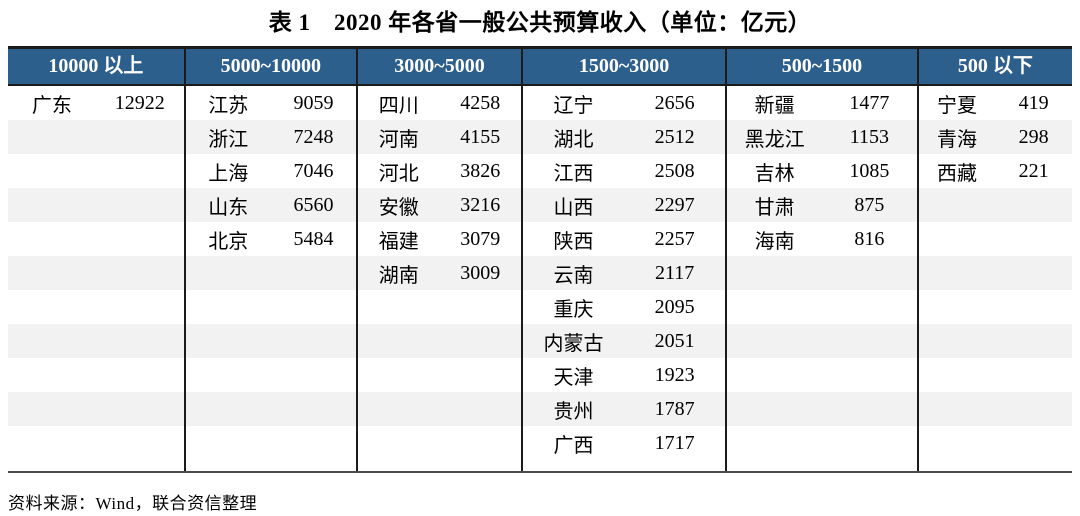 The image size is (1080, 516). What do you see at coordinates (398, 173) in the screenshot?
I see `province-name: 河北` at bounding box center [398, 173].